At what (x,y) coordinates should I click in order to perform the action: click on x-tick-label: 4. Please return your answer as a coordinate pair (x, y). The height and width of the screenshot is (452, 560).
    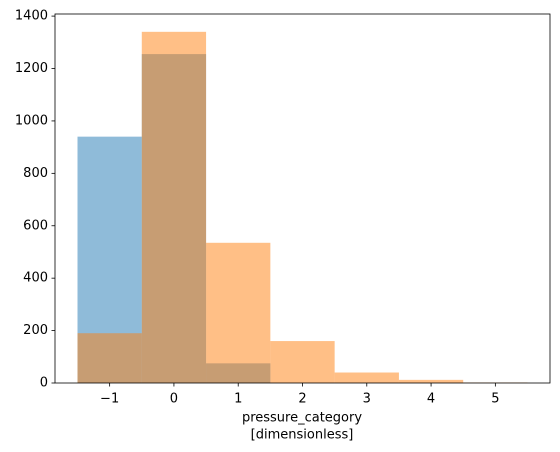
    Looking at the image, I should click on (431, 399).